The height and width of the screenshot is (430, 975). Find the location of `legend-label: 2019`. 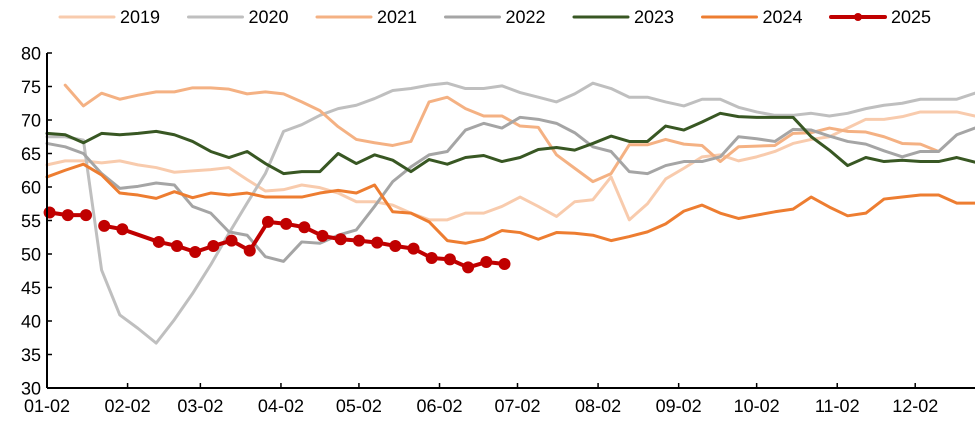

legend-label: 2019 is located at coordinates (140, 17).